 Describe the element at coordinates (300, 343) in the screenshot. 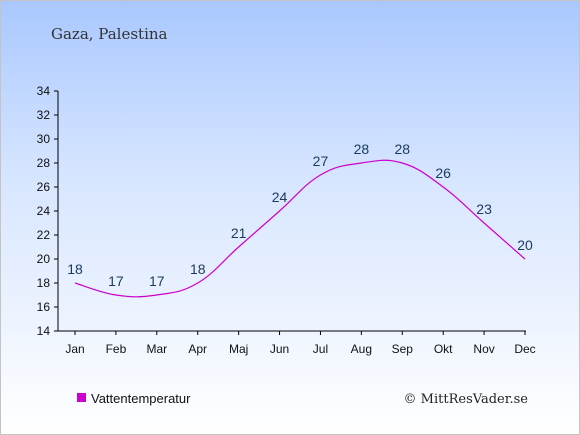

I see `x-axis-ticks: Jan Feb Mar Apr Maj Jun Jul Aug Sep Okt Nov Dec` at that location.